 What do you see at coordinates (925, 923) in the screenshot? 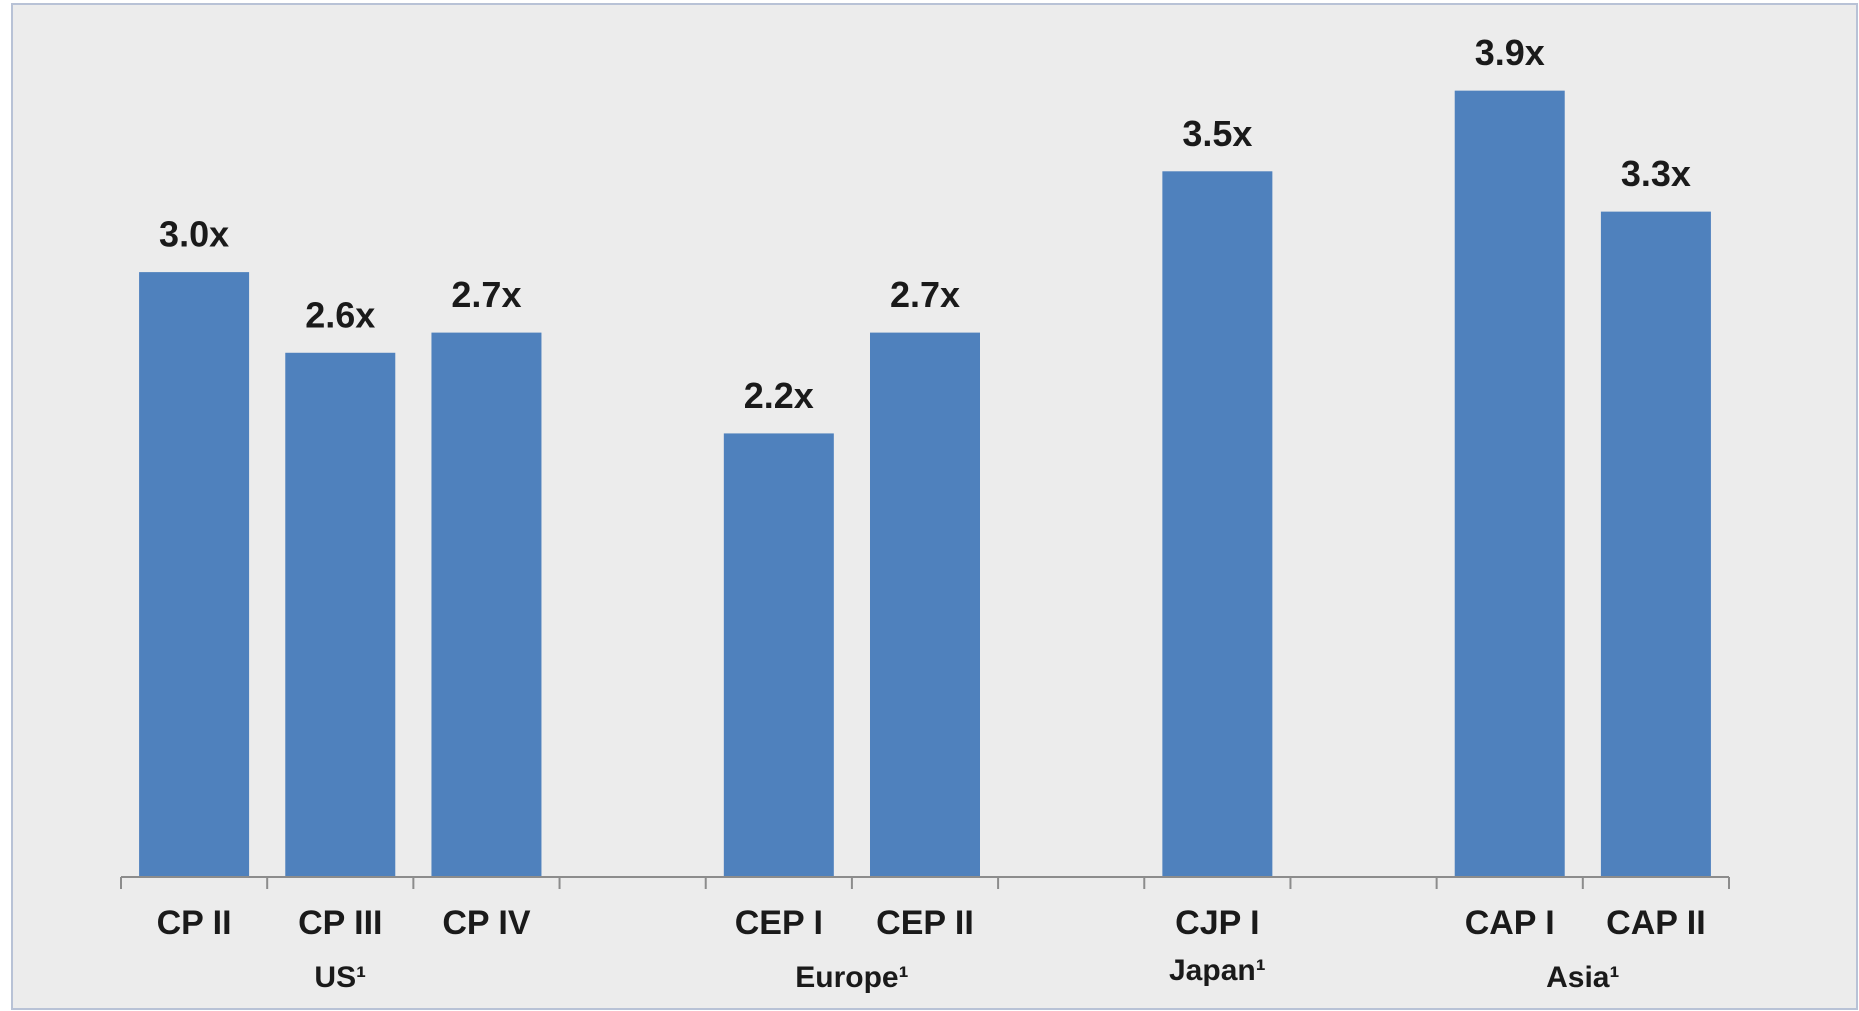
I see `x-tick-label: CEP II` at bounding box center [925, 923].